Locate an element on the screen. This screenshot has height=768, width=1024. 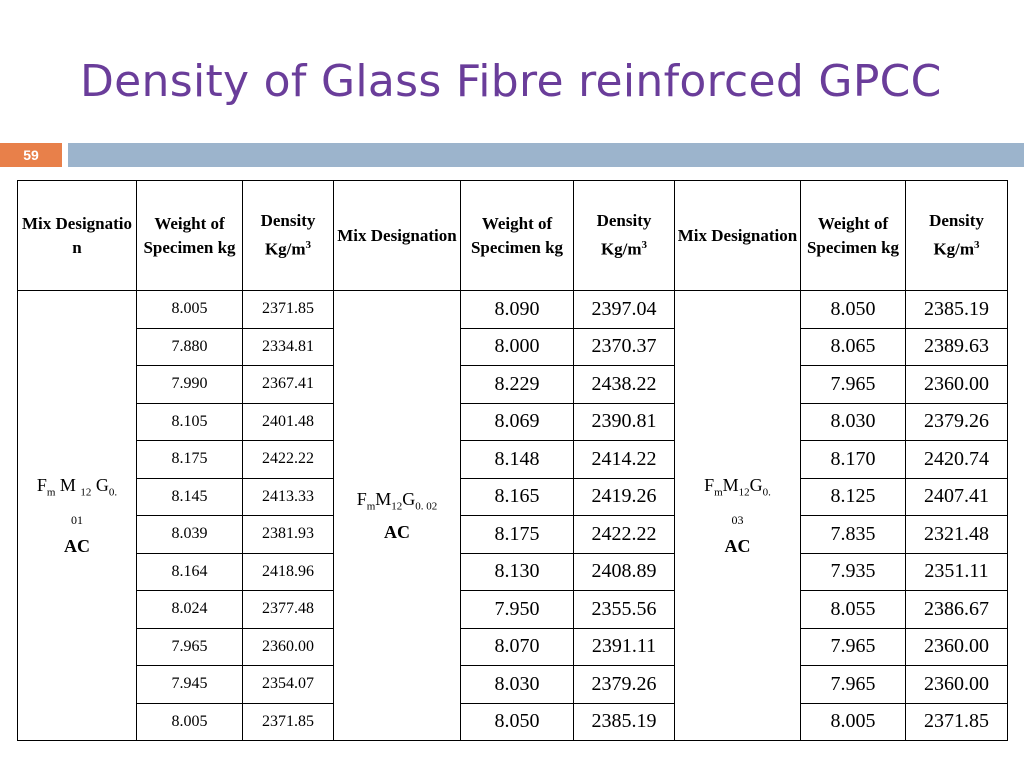
table-row: 7.990 2367.41 8.229 2438.22 7.965 2360.00 is located at coordinates (513, 384).